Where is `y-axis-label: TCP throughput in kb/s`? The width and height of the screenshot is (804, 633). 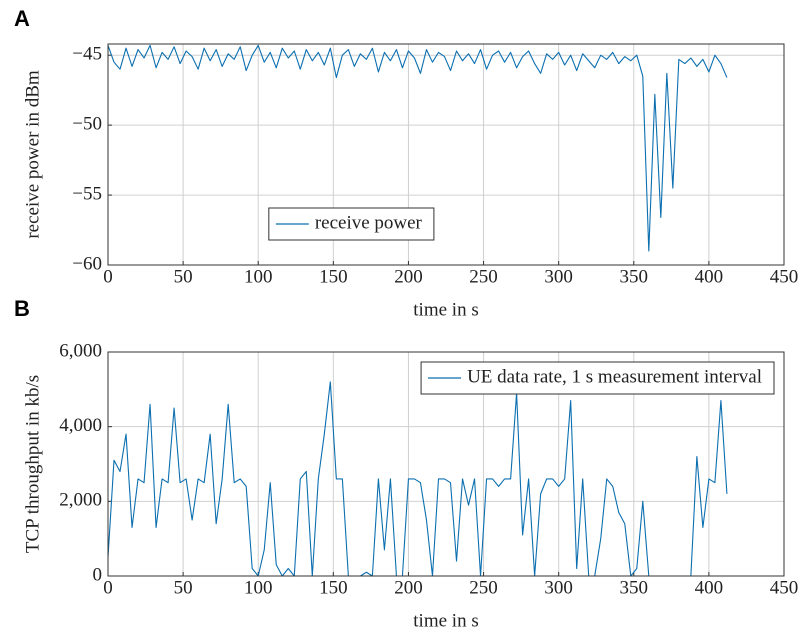 y-axis-label: TCP throughput in kb/s is located at coordinates (32, 464).